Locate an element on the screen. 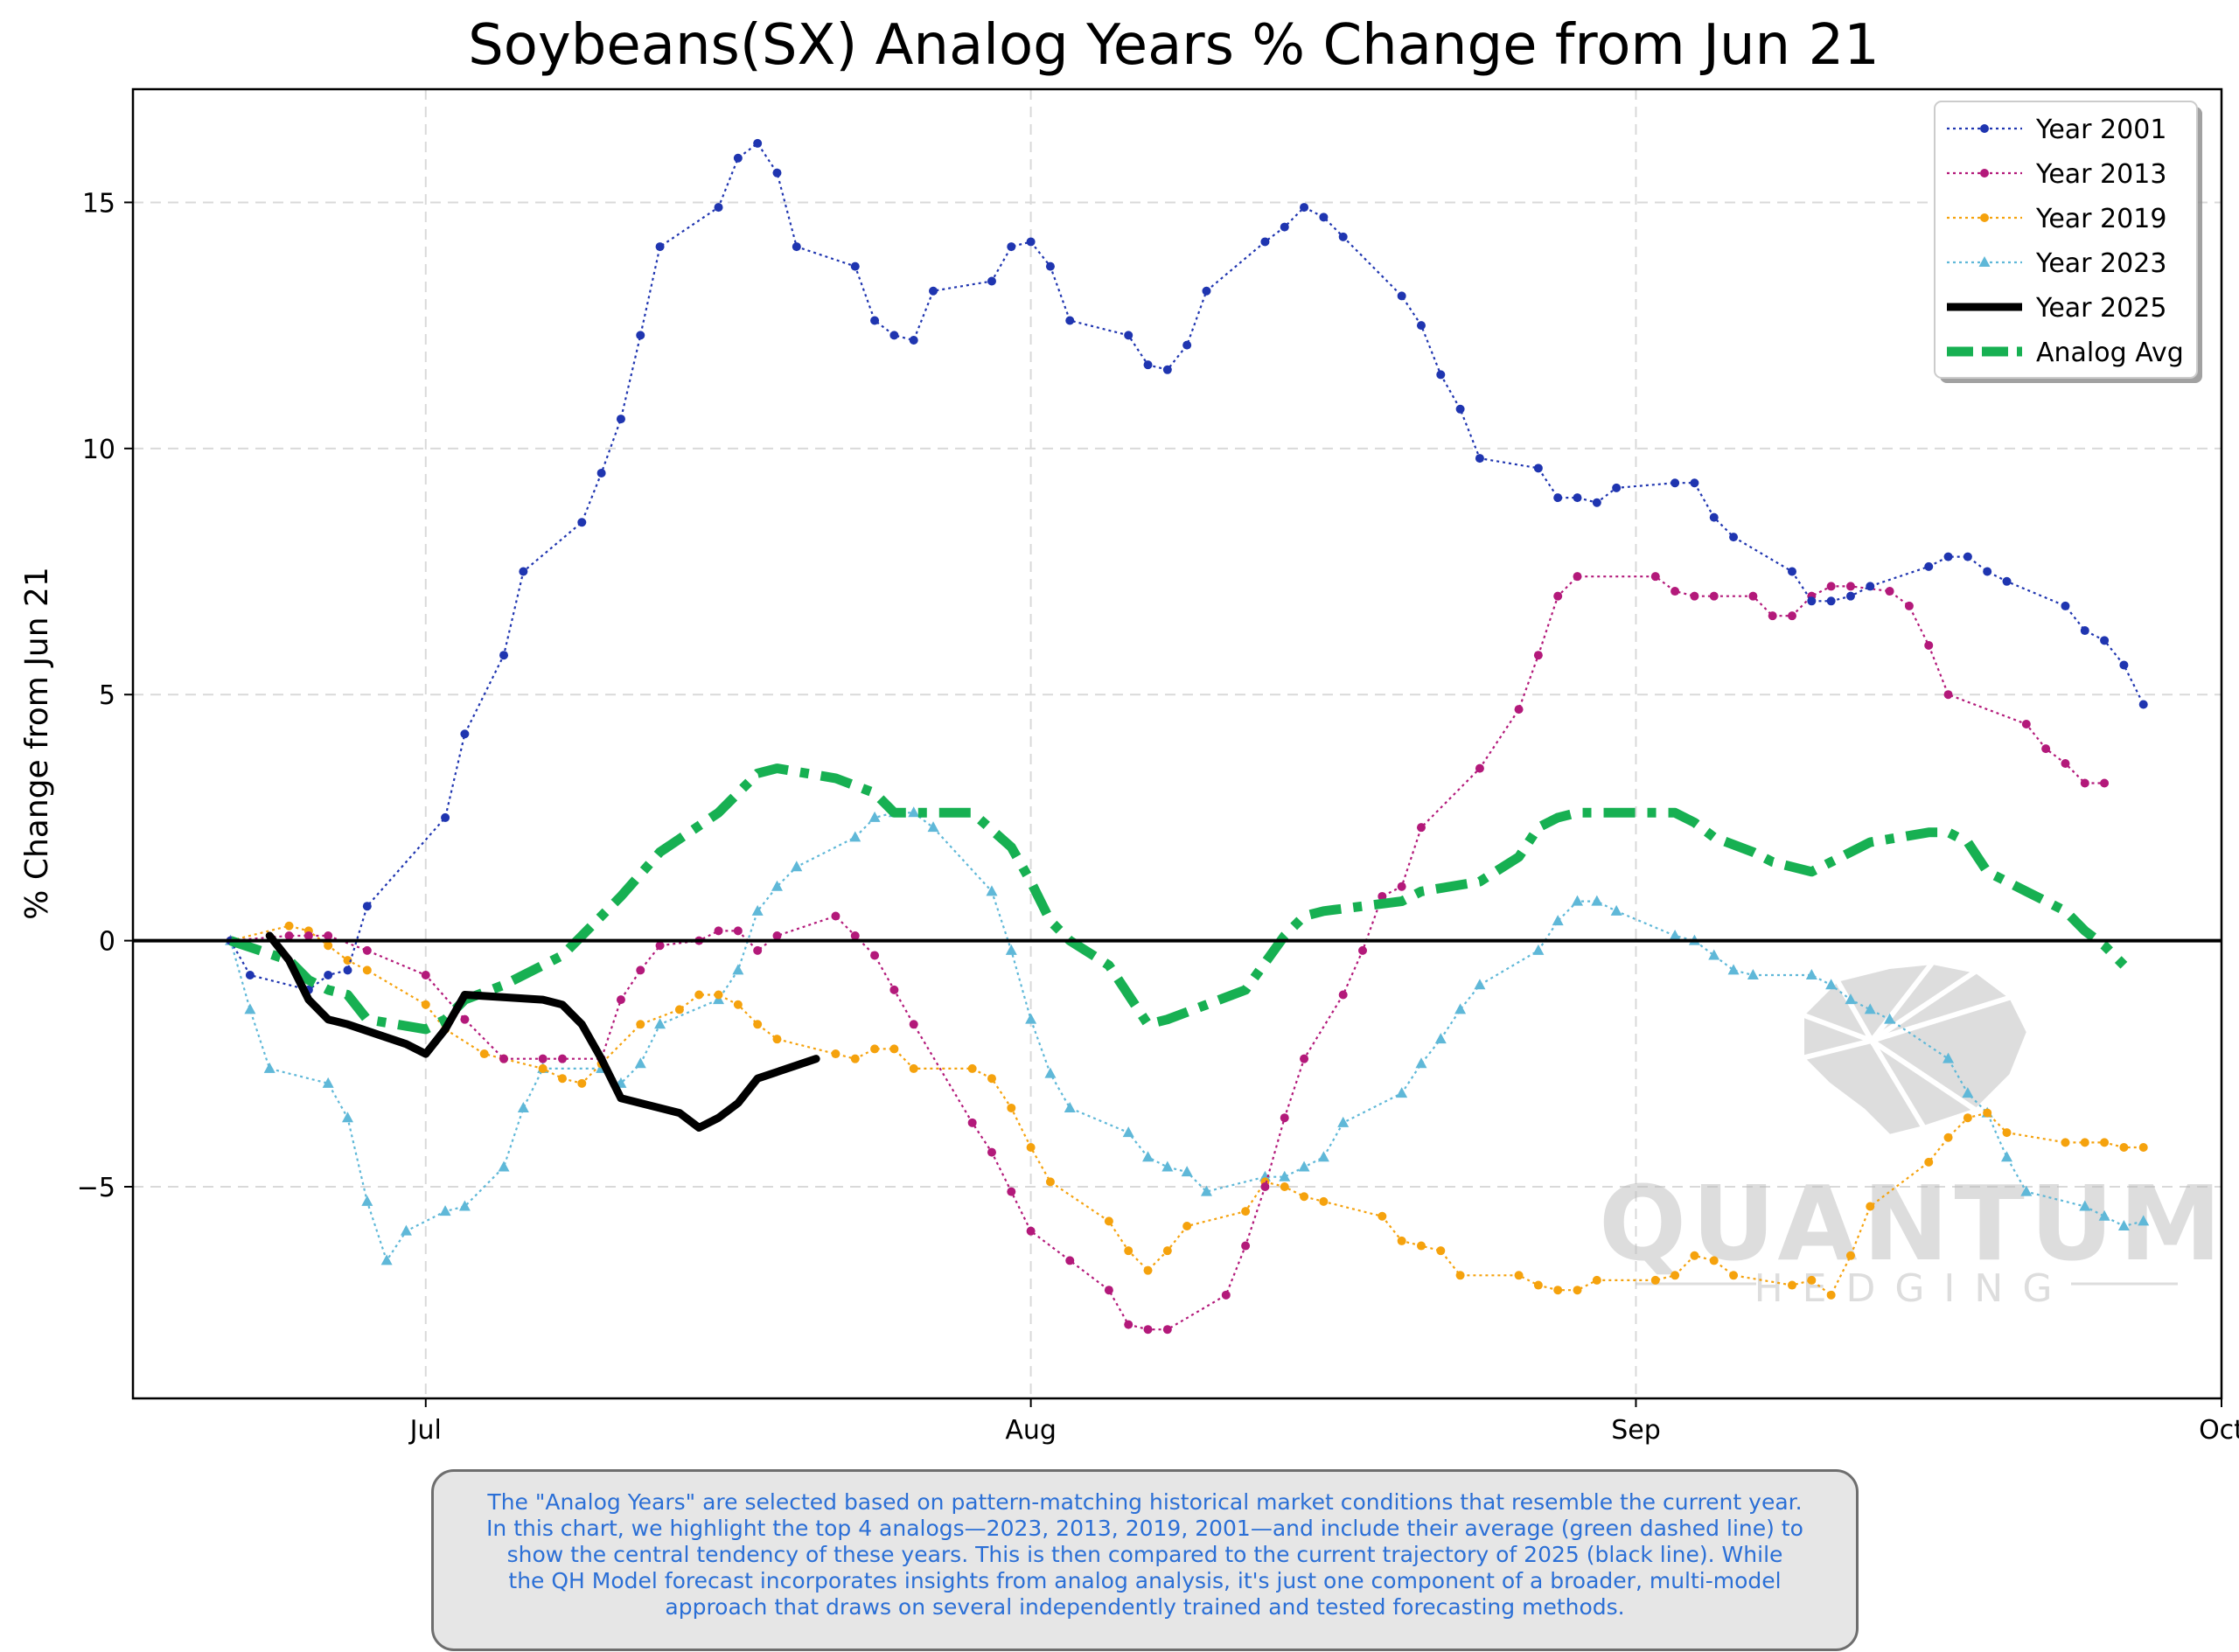 This screenshot has width=2239, height=1652. legend-label: Year 2013 is located at coordinates (2100, 174).